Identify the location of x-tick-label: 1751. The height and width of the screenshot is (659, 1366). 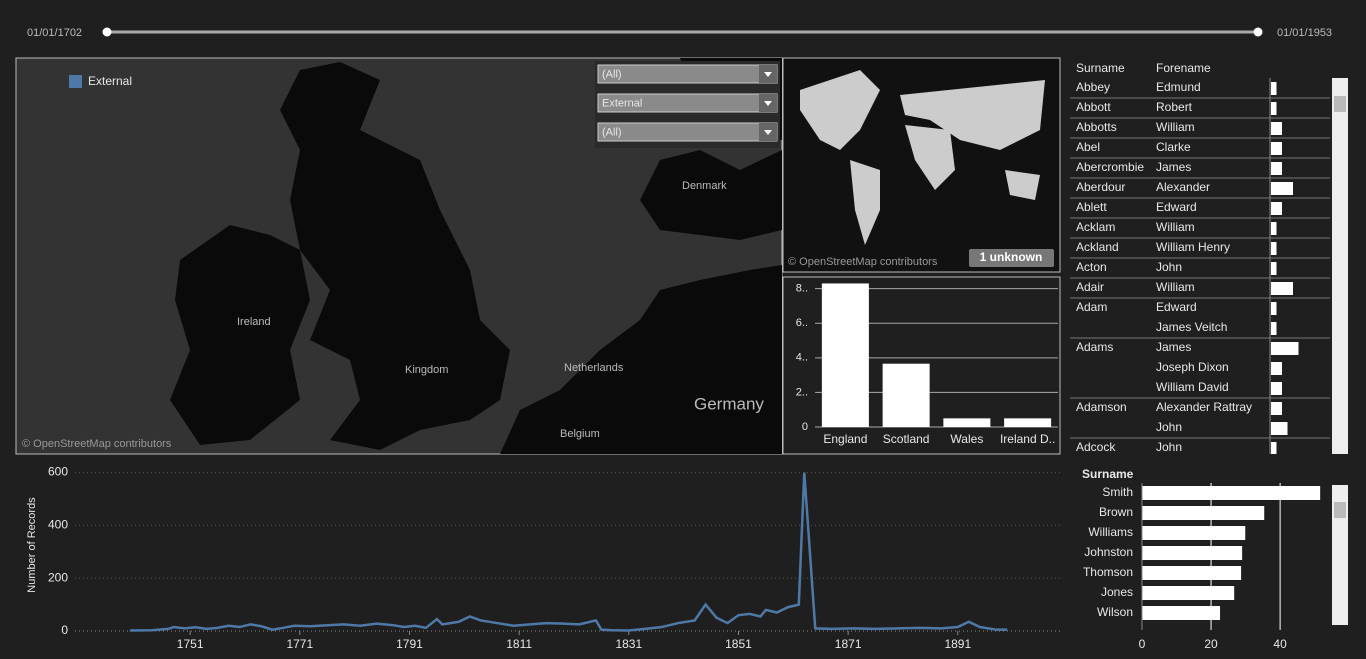
(190, 644).